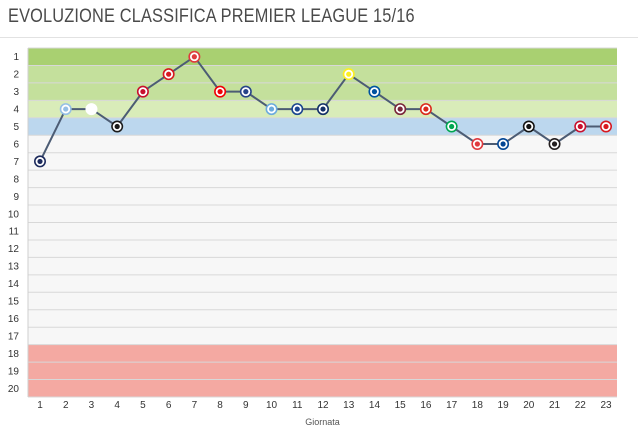 The image size is (638, 434). What do you see at coordinates (117, 405) in the screenshot?
I see `x-tick-label: 4` at bounding box center [117, 405].